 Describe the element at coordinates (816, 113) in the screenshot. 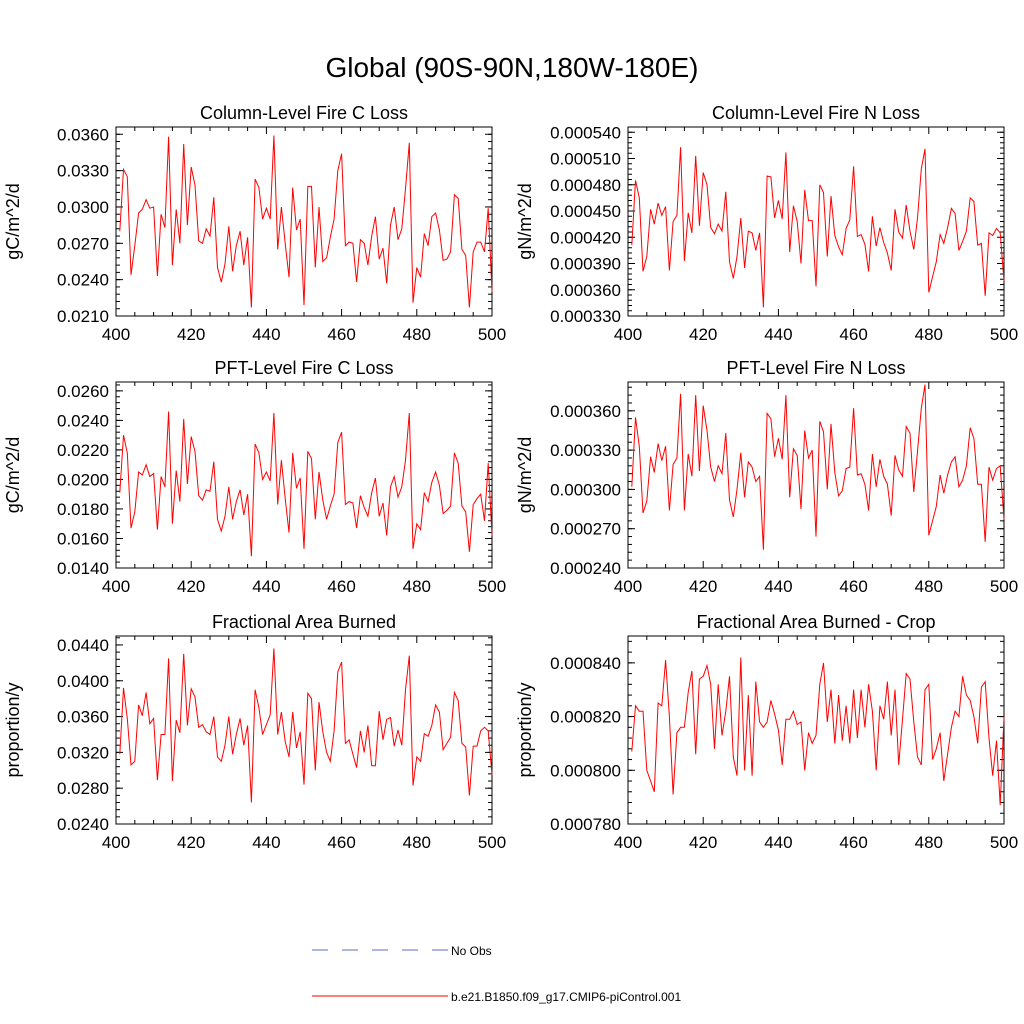

I see `chart-title: Column-Level Fire N Loss` at that location.